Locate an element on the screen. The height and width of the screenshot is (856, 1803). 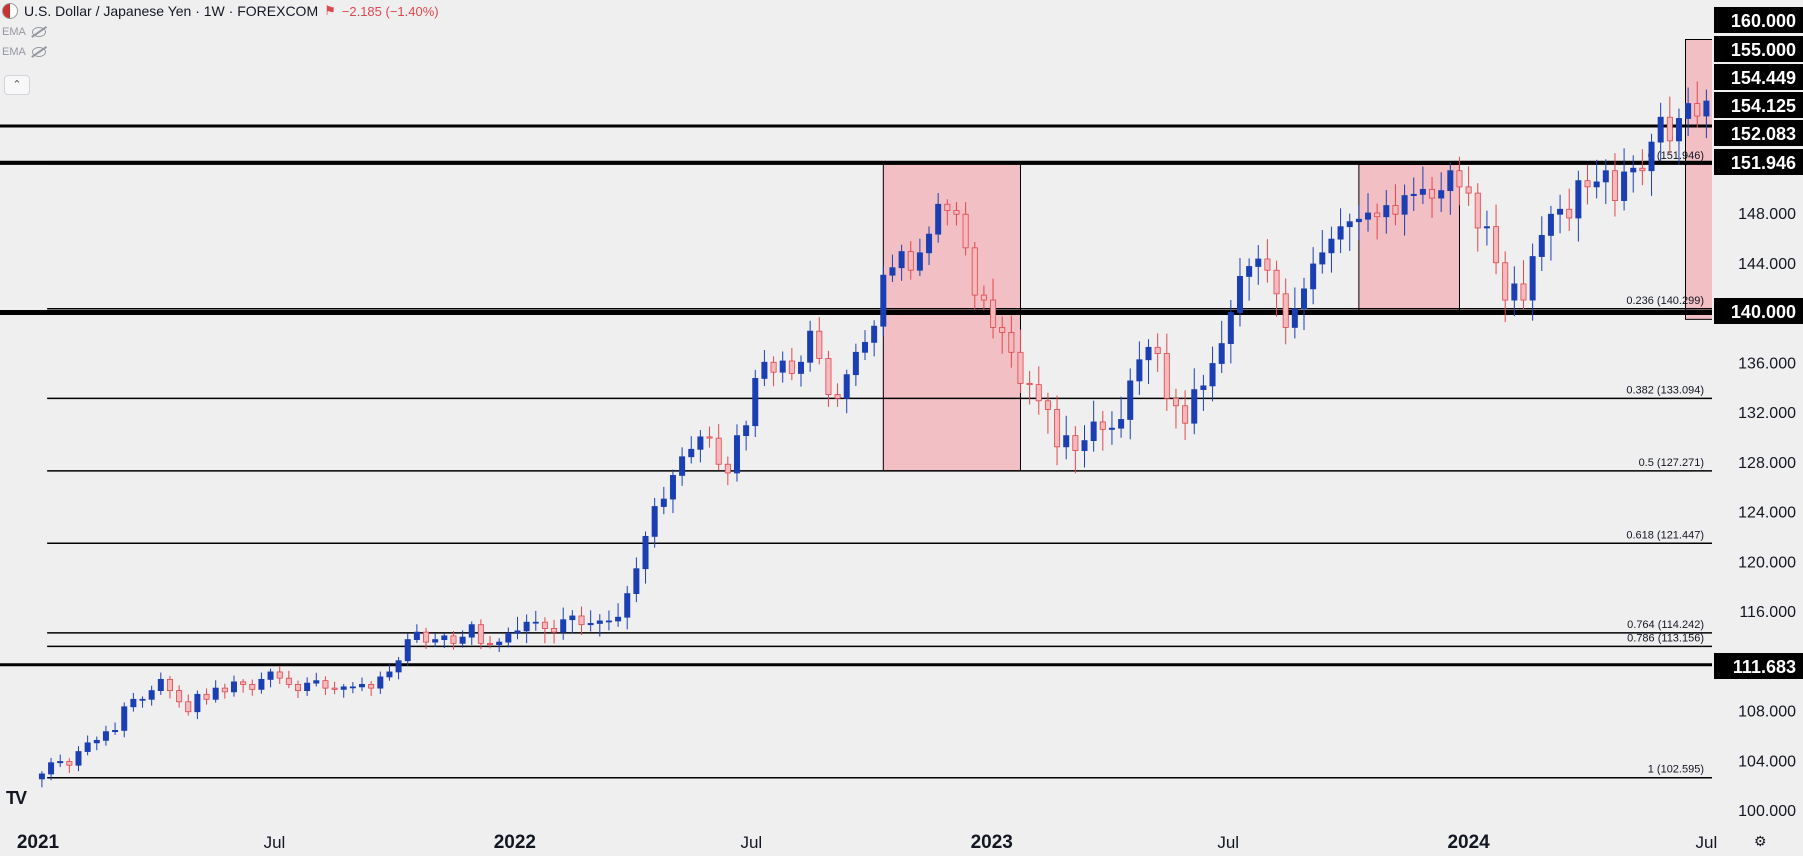
price-label-box is located at coordinates (1758, 133).